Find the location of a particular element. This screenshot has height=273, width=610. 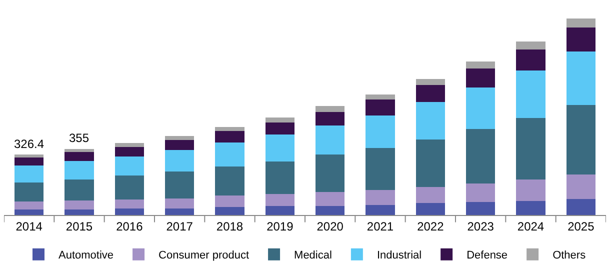

x-tick-label: 2023 is located at coordinates (480, 226).